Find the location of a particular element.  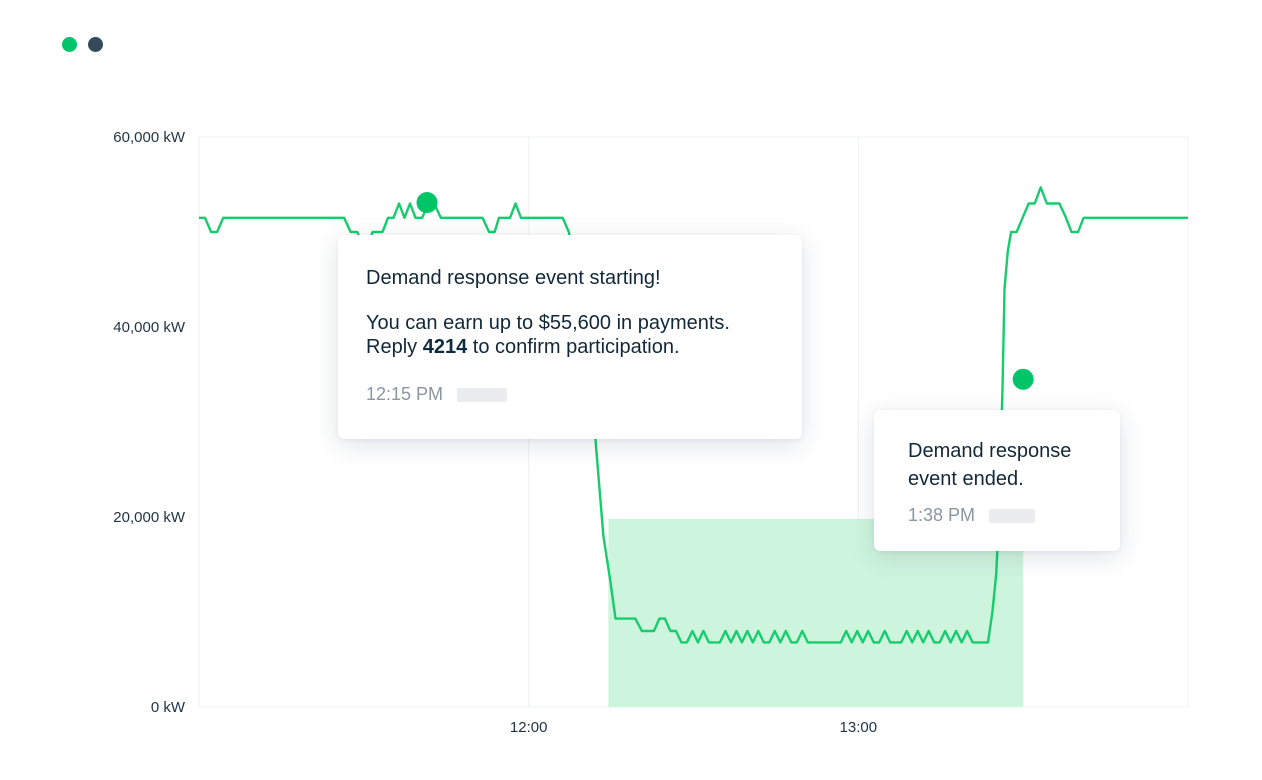

y-tick-label: 40,000 kW is located at coordinates (149, 327).